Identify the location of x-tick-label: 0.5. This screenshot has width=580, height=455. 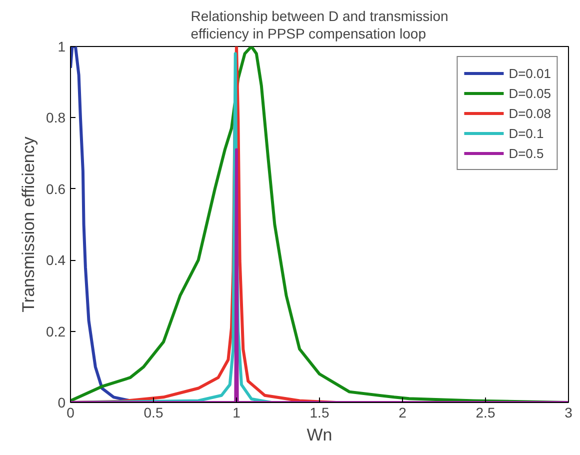
(154, 412).